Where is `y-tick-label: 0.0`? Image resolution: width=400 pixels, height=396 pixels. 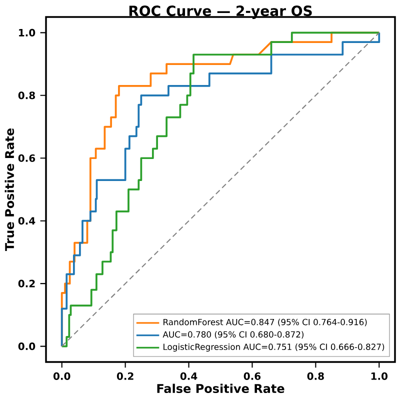 y-tick-label: 0.0 is located at coordinates (27, 346).